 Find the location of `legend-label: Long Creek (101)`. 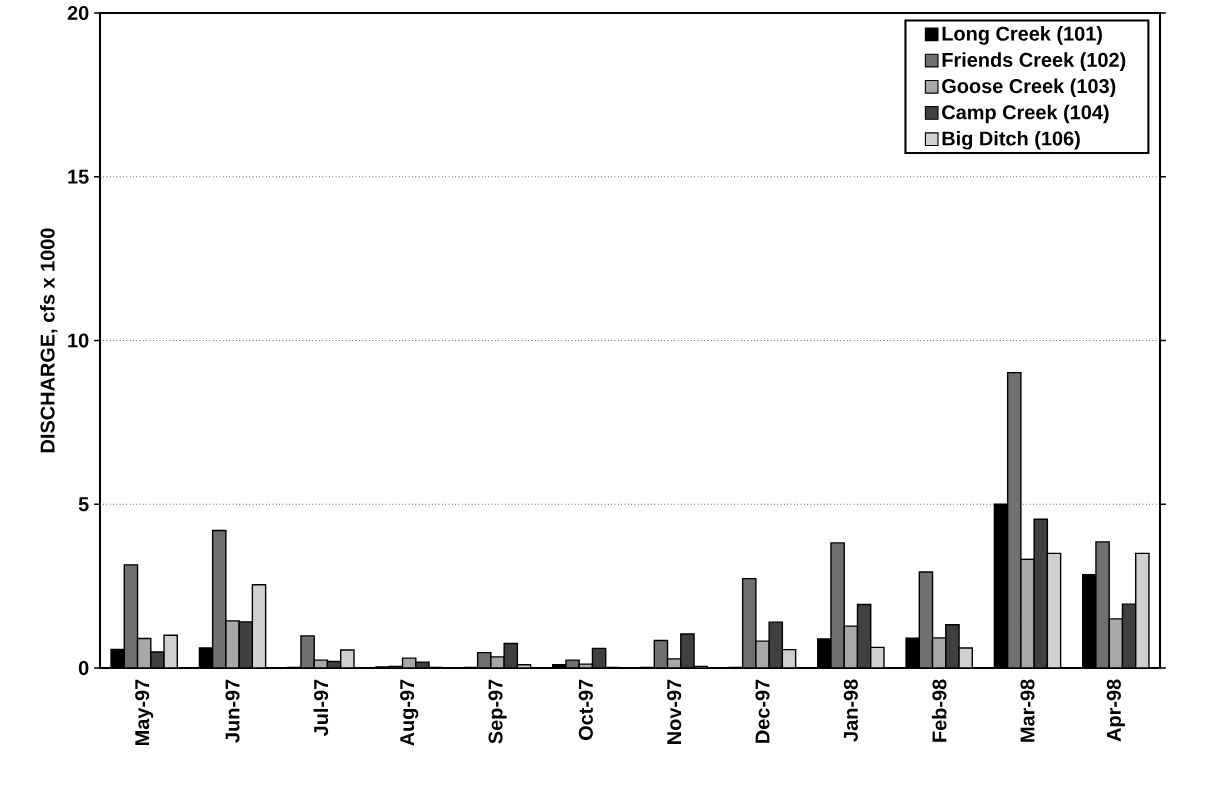

legend-label: Long Creek (101) is located at coordinates (1022, 35).